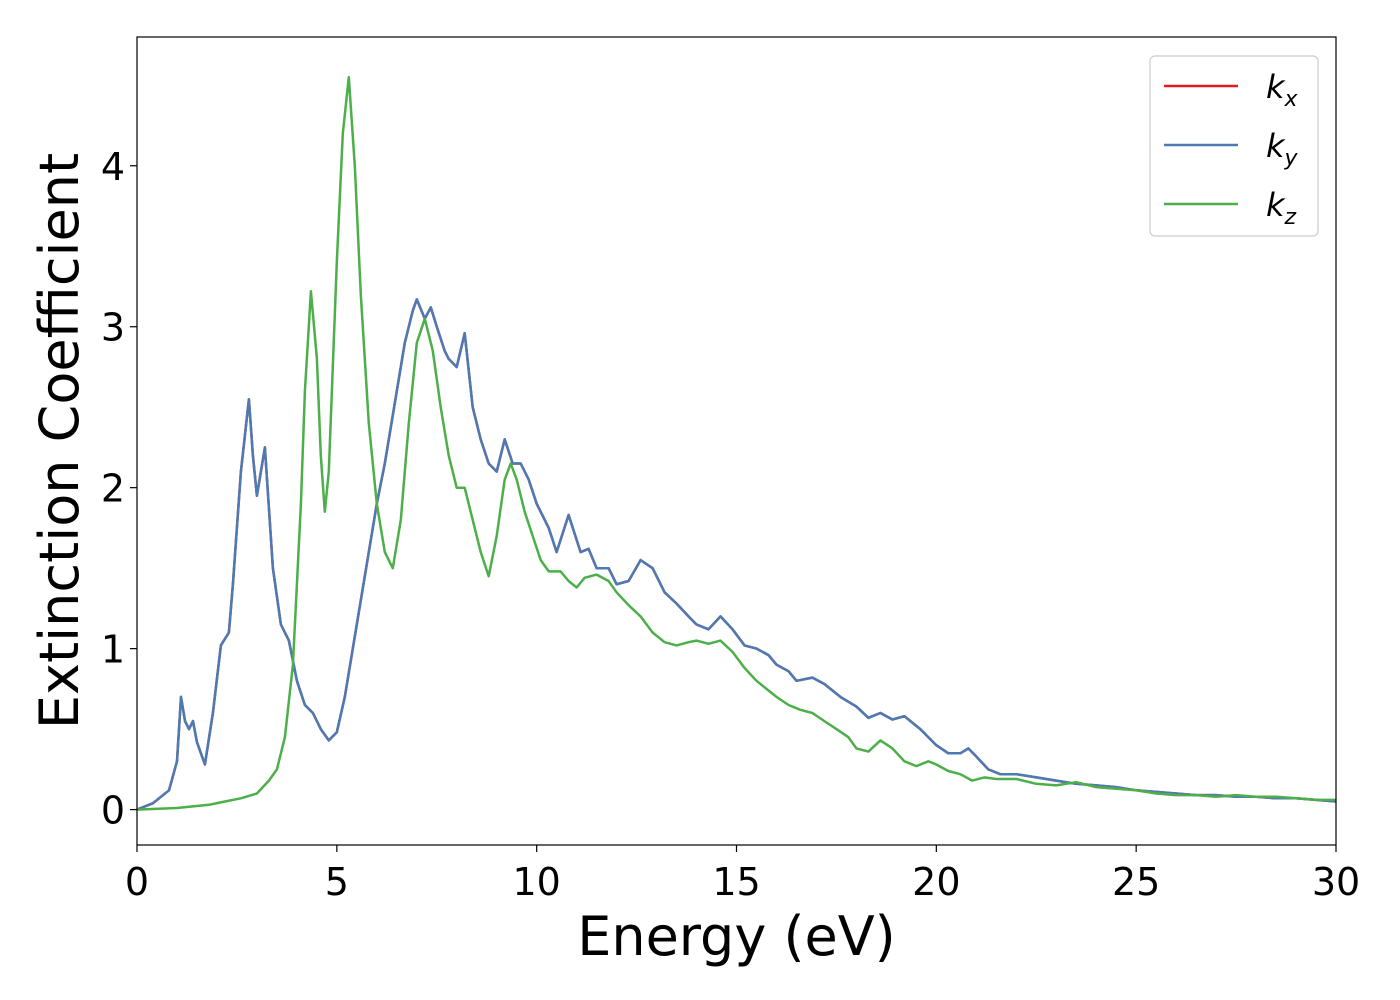  Describe the element at coordinates (736, 882) in the screenshot. I see `x-tick-label: 15` at that location.